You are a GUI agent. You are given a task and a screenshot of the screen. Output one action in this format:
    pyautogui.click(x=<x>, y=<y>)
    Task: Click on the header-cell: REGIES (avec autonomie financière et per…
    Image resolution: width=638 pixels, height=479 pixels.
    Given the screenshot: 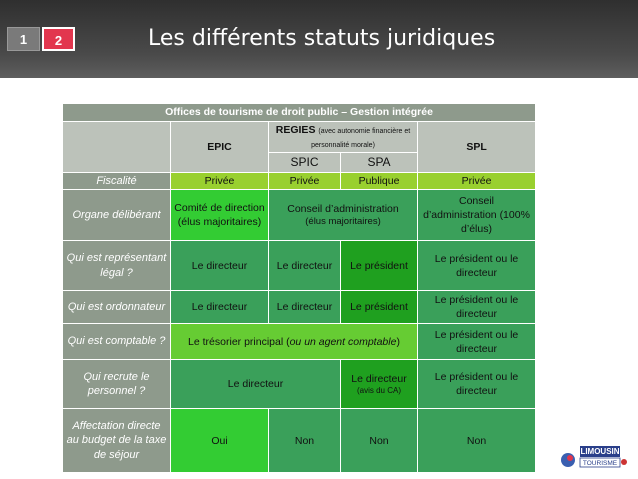 What is the action you would take?
    pyautogui.click(x=343, y=137)
    